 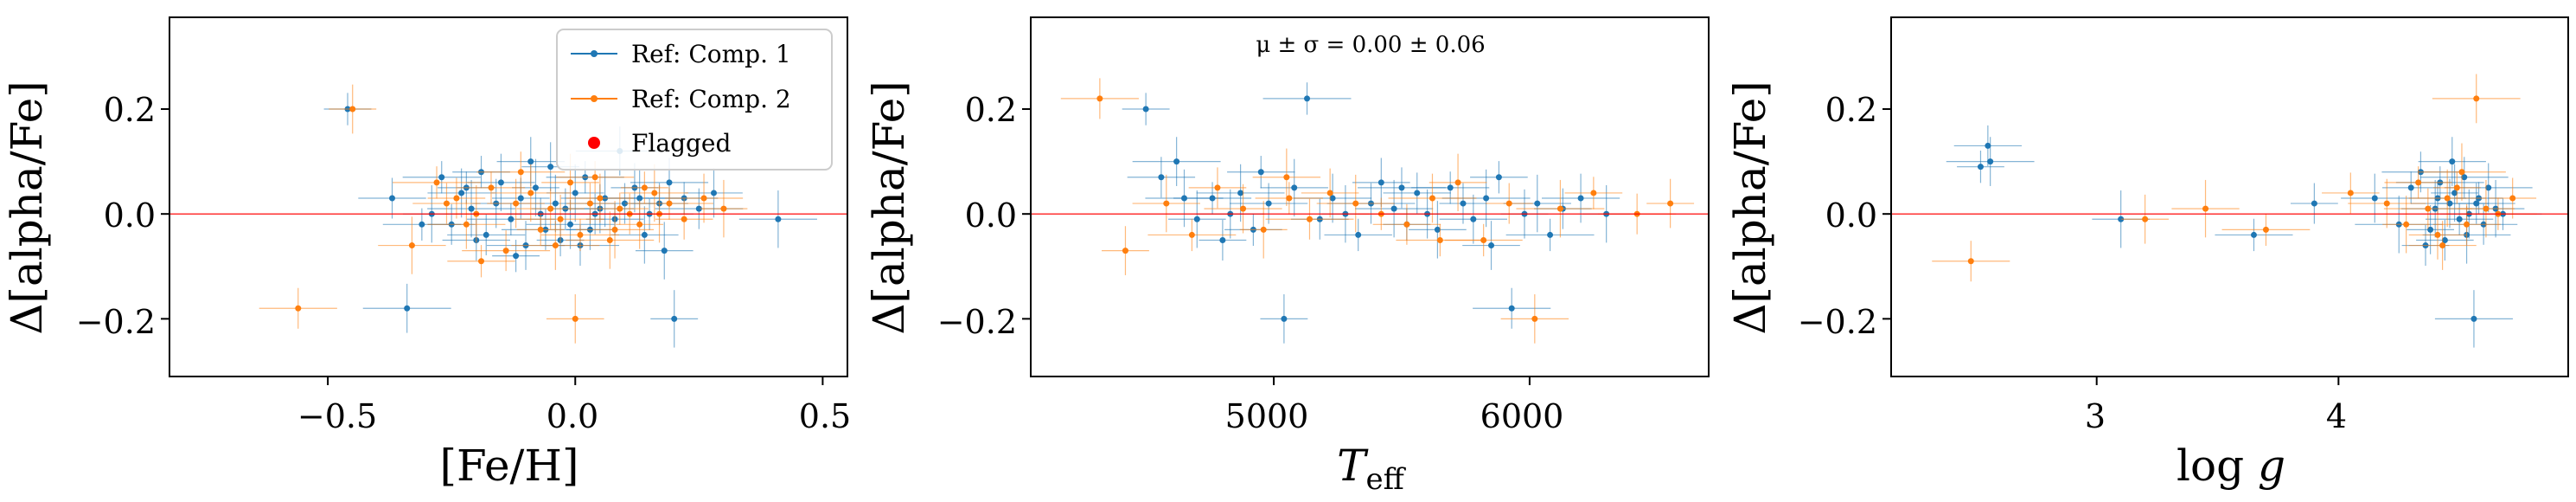 I want to click on stats-annotation: μ ± σ = 0.00 ± 0.06, so click(x=1371, y=45).